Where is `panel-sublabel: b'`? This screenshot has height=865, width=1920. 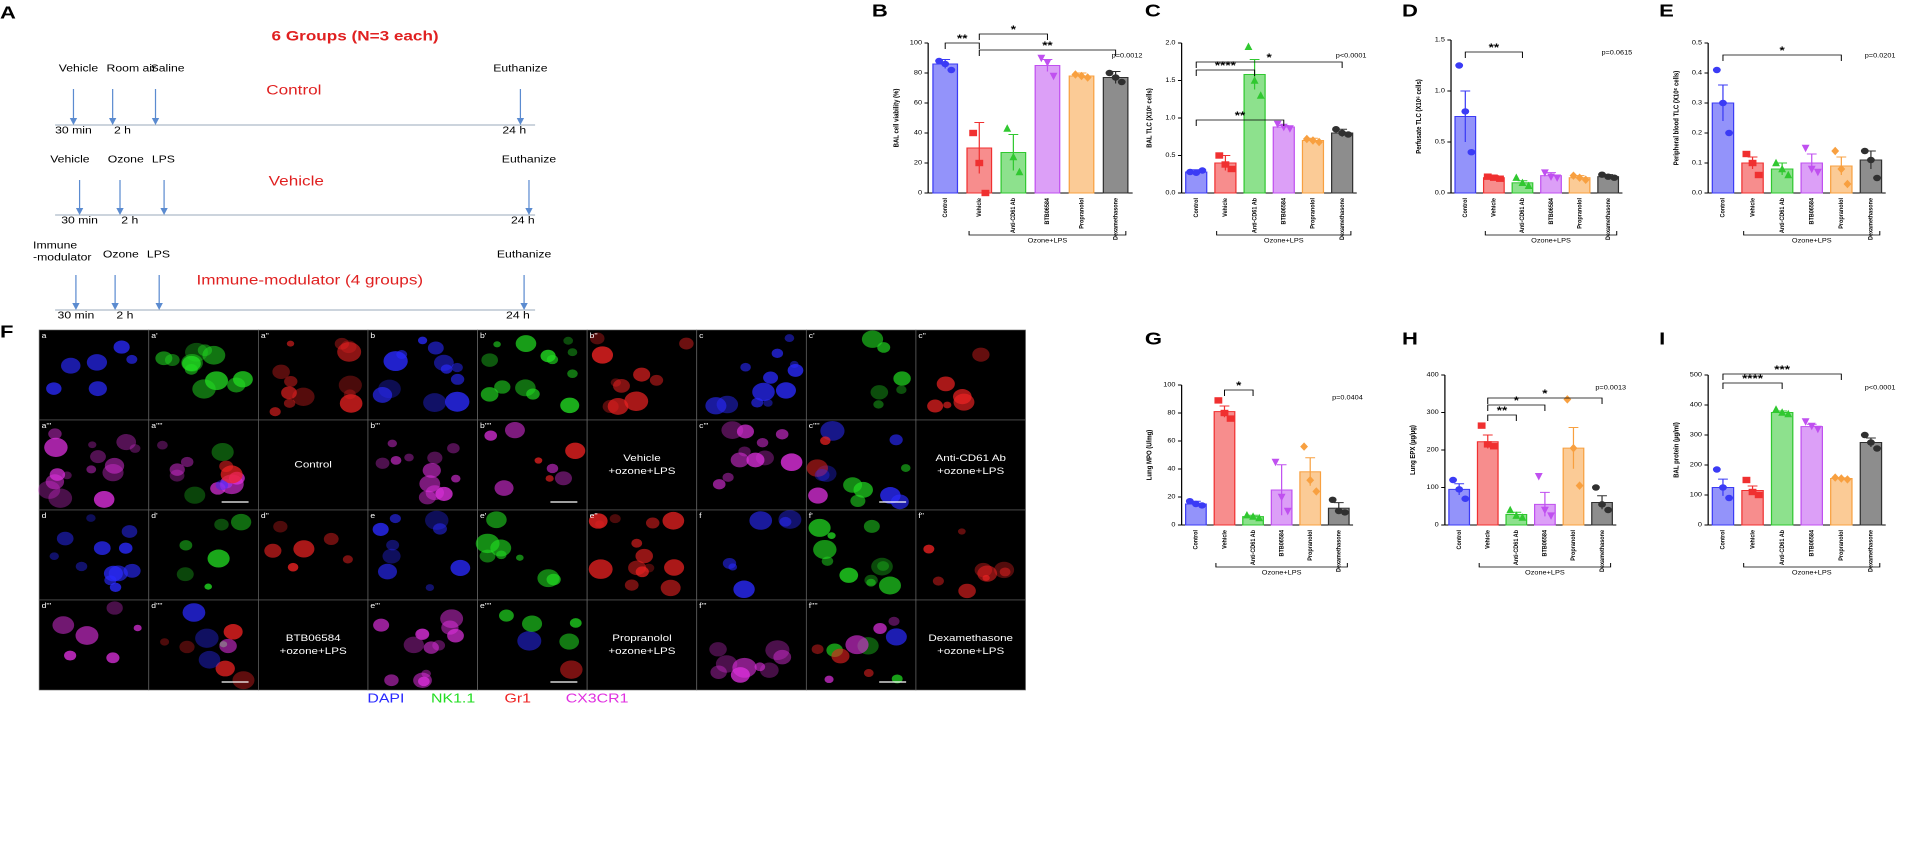 panel-sublabel: b' is located at coordinates (483, 336).